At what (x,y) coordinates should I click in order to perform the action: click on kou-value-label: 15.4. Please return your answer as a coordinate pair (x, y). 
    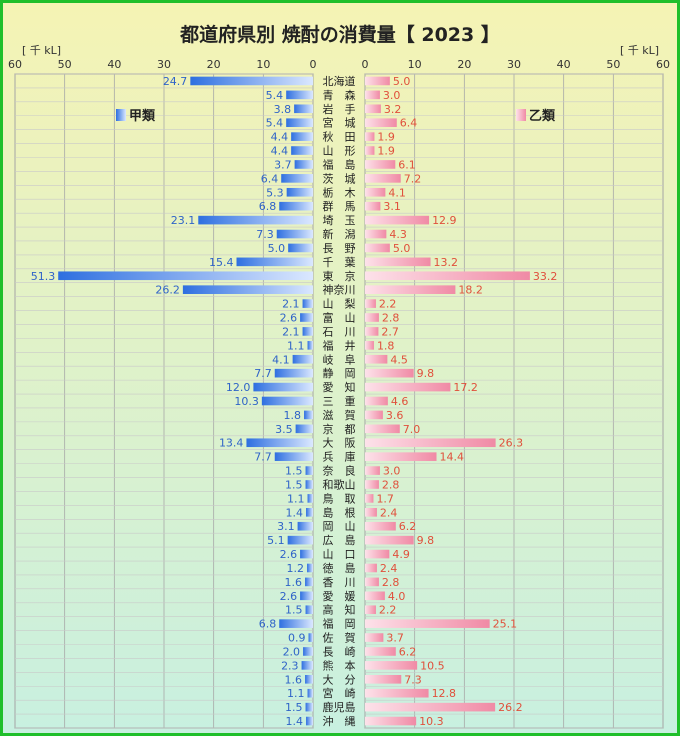
    Looking at the image, I should click on (221, 262).